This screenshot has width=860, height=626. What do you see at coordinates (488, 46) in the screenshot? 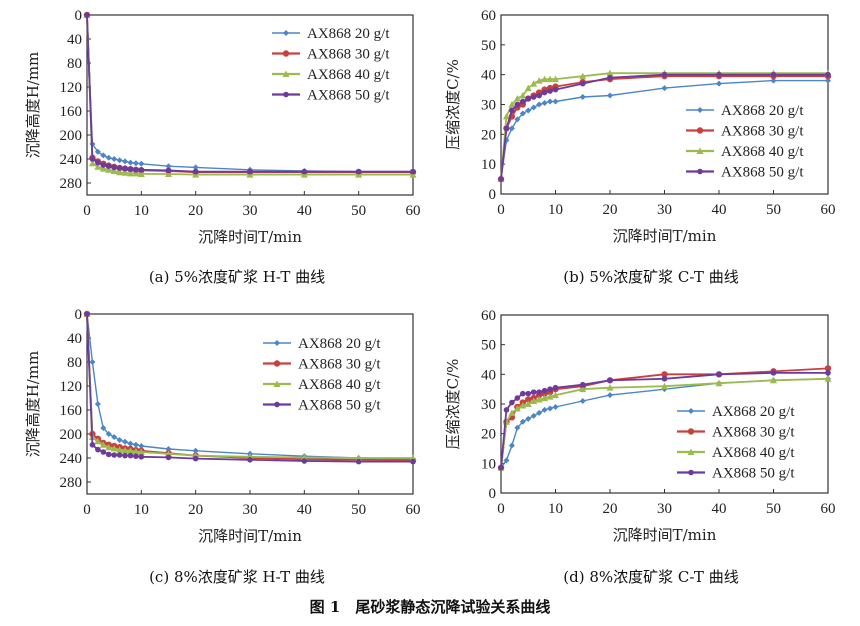
I see `y-tick-label: 50` at bounding box center [488, 46].